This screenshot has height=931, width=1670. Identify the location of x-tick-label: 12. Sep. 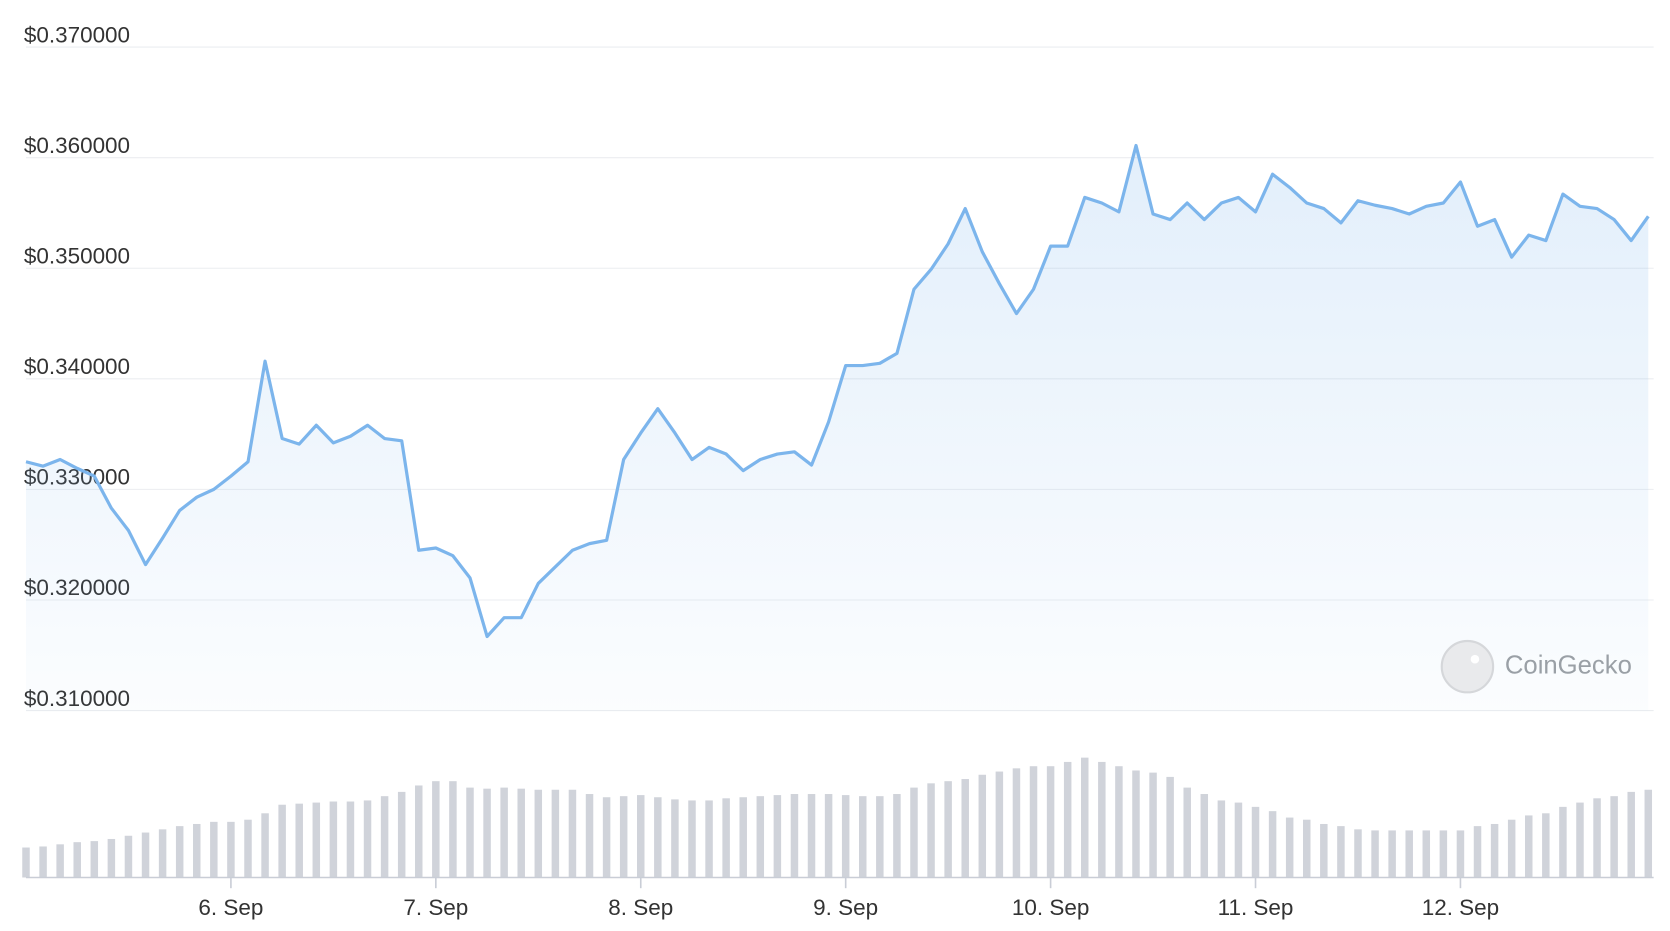
(1460, 907).